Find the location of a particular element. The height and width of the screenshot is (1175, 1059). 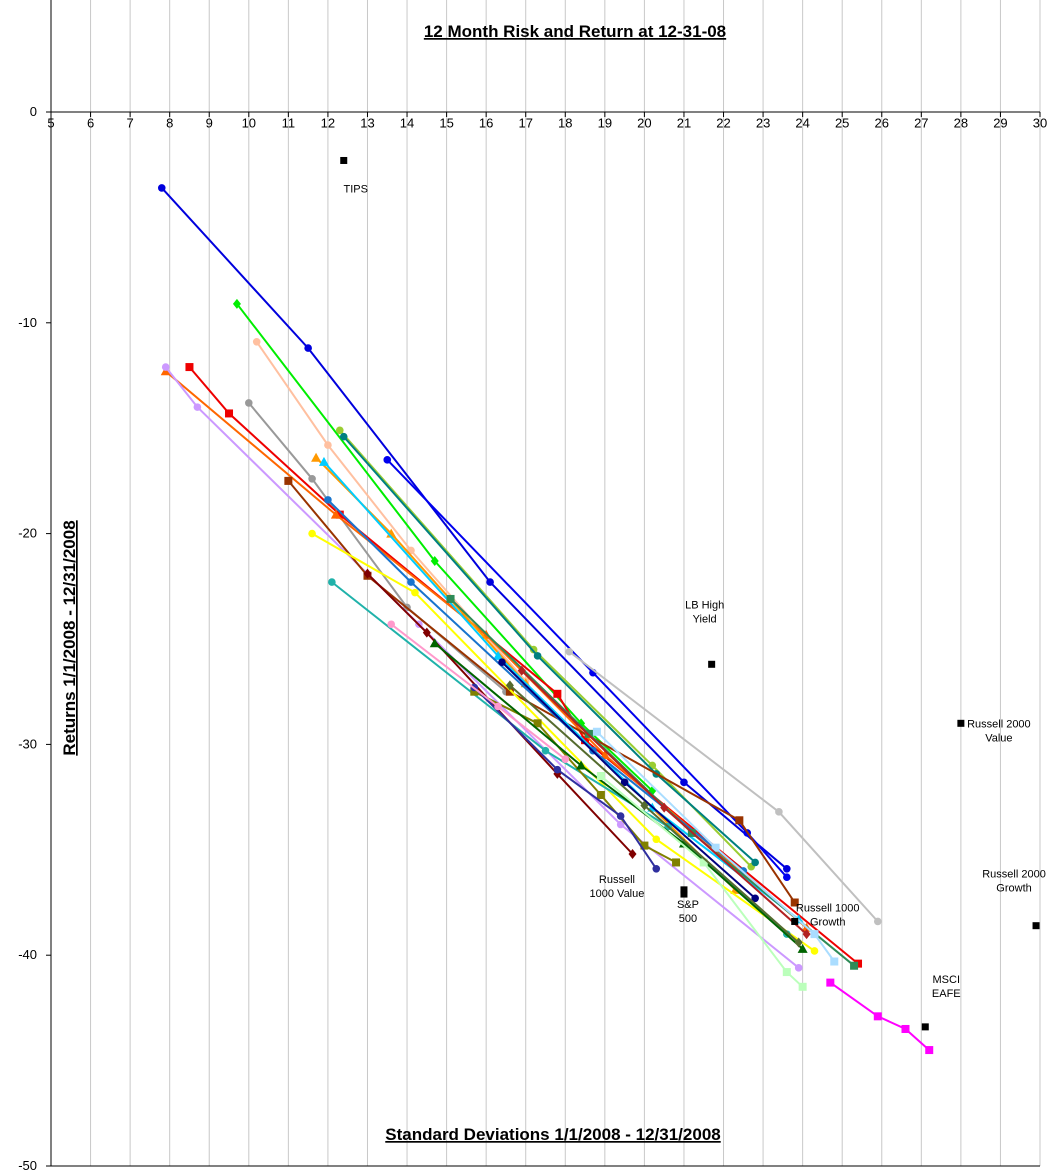

x-tick-label: 28 is located at coordinates (961, 122).